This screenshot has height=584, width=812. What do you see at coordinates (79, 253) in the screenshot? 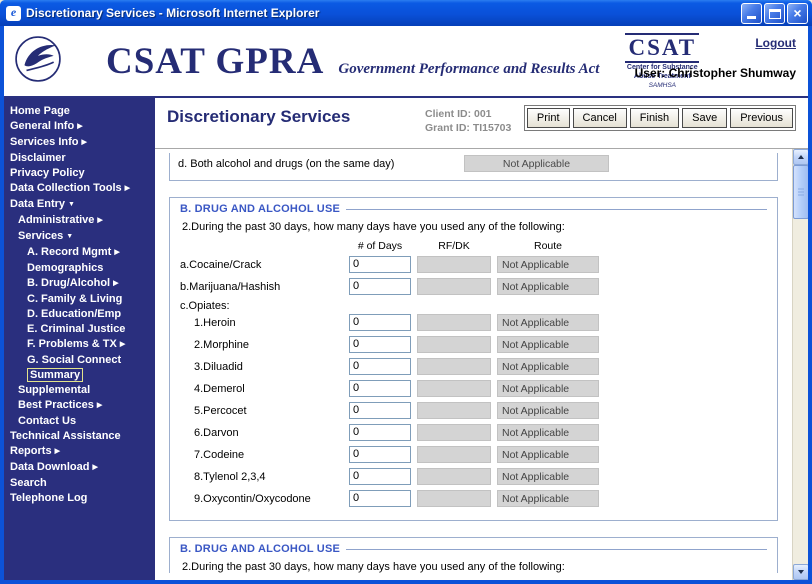
I see `sidebar-item-a-record-mgmt: A. Record Mgmt ▶` at bounding box center [79, 253].